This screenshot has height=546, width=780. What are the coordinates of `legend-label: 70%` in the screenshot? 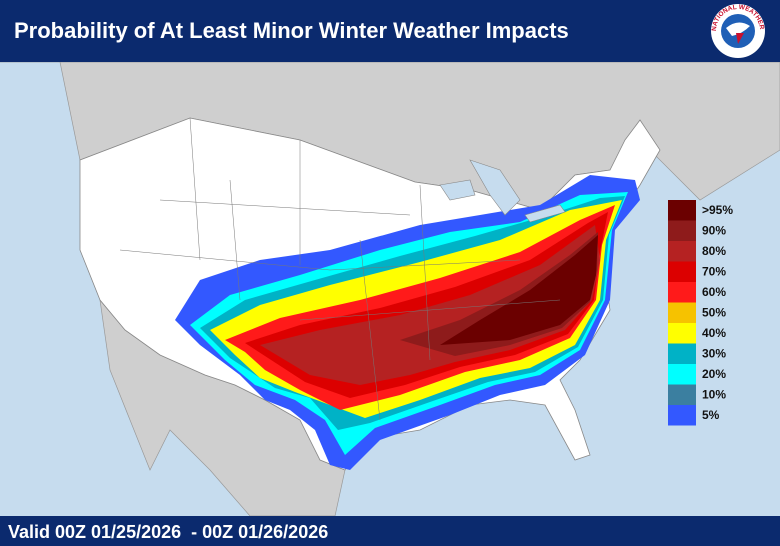 It's located at (714, 272).